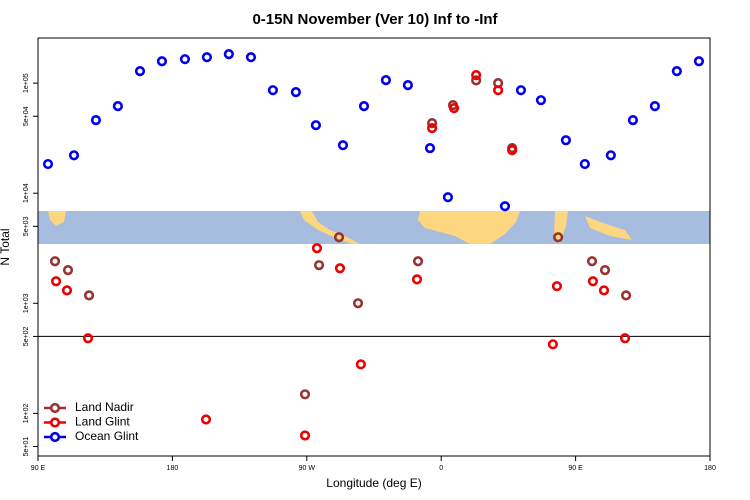 The image size is (750, 500). Describe the element at coordinates (375, 19) in the screenshot. I see `chart-title: 0-15N November (Ver 10) Inf to -Inf` at that location.